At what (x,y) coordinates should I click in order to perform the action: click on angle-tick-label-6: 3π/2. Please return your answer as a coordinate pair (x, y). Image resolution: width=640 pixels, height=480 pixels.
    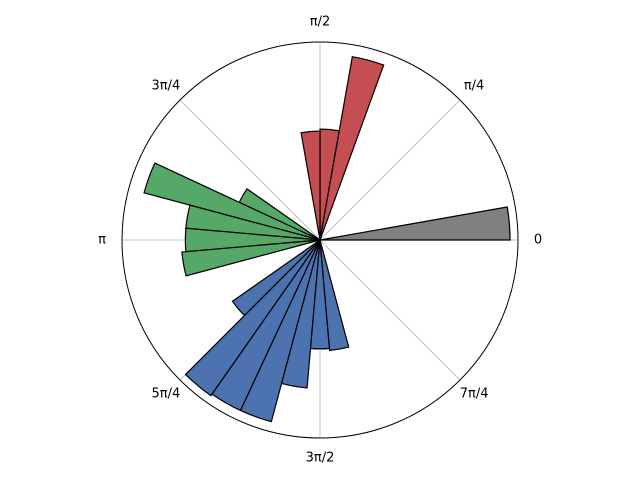
    Looking at the image, I should click on (320, 458).